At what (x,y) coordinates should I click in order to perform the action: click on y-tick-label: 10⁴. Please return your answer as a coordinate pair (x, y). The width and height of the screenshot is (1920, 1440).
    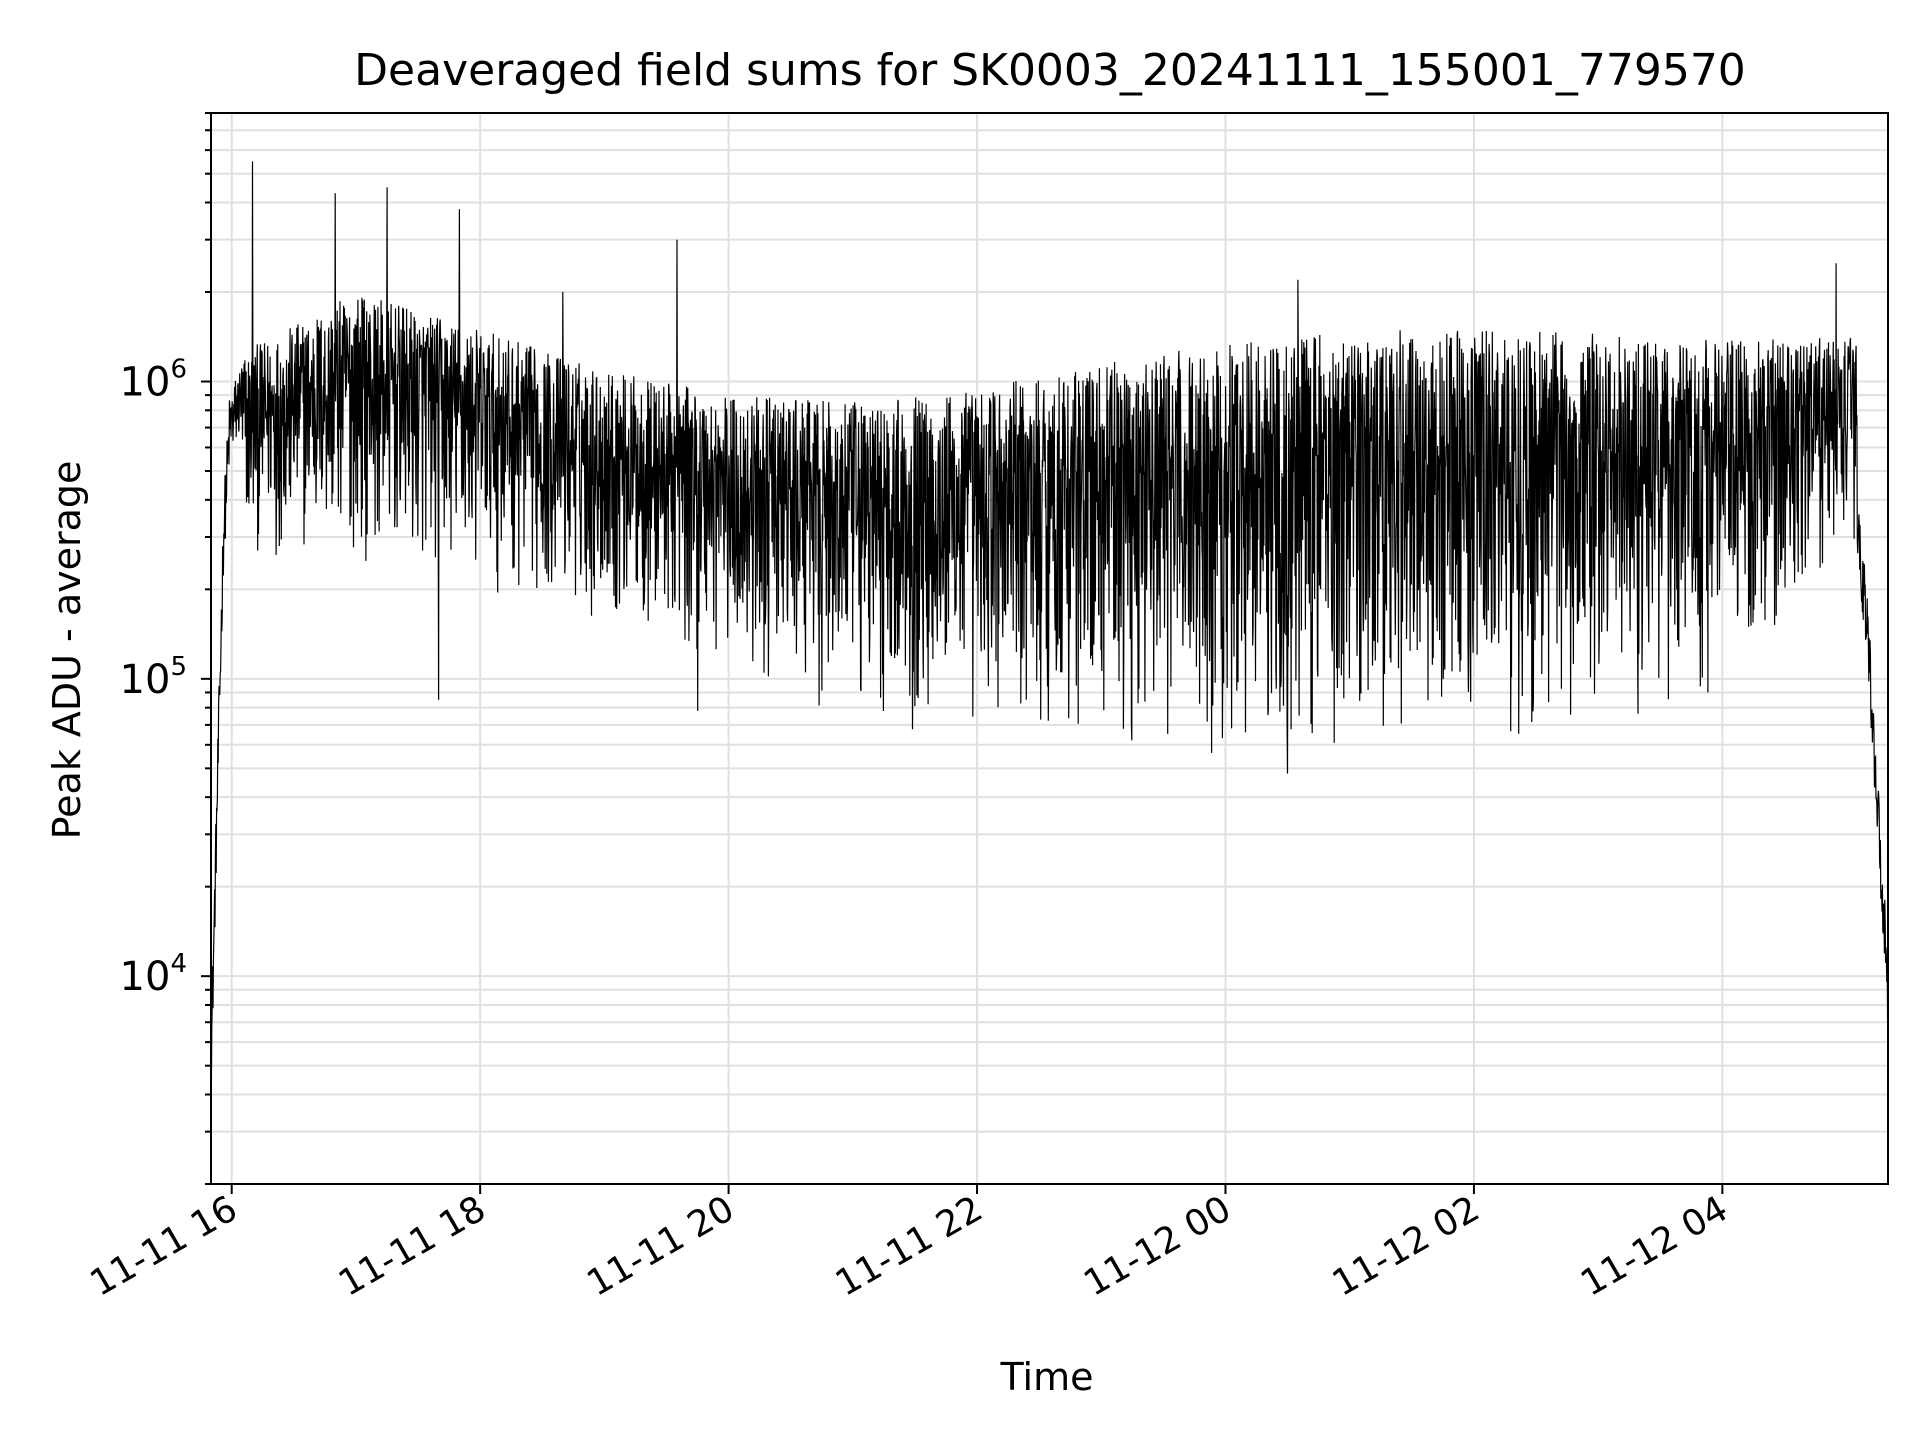
    Looking at the image, I should click on (153, 974).